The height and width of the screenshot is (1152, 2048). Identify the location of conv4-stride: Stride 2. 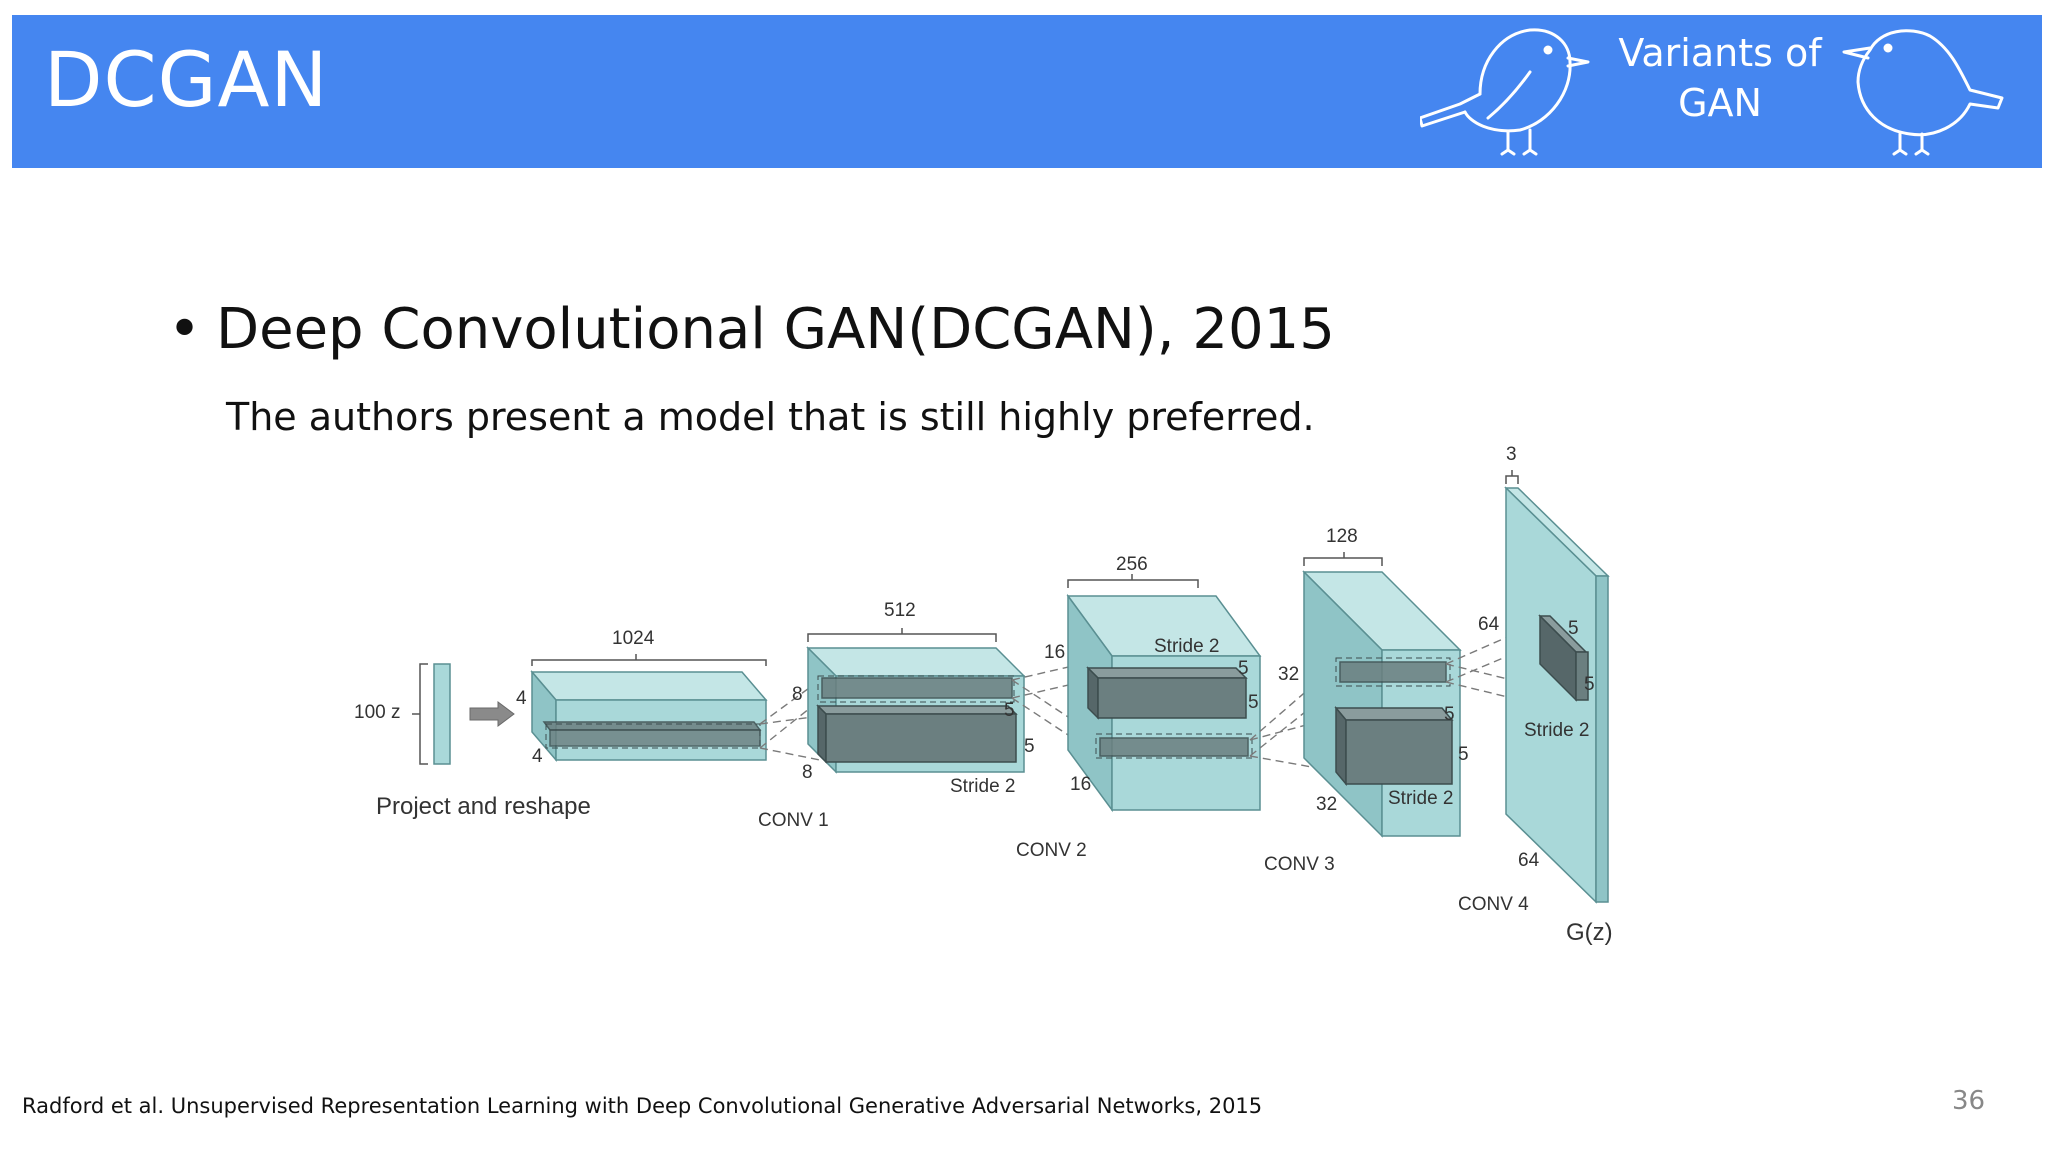
(1556, 730).